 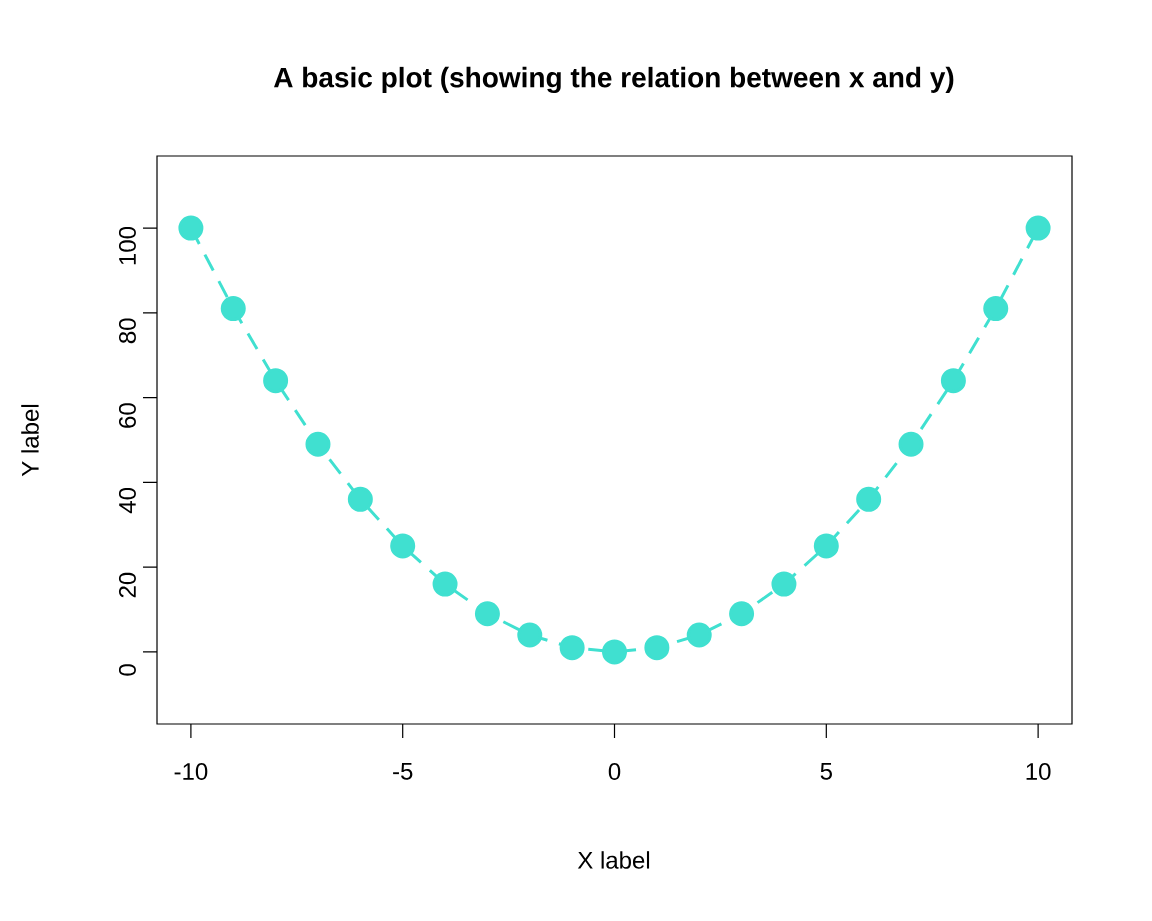 I want to click on y-tick-label: 20, so click(x=127, y=585).